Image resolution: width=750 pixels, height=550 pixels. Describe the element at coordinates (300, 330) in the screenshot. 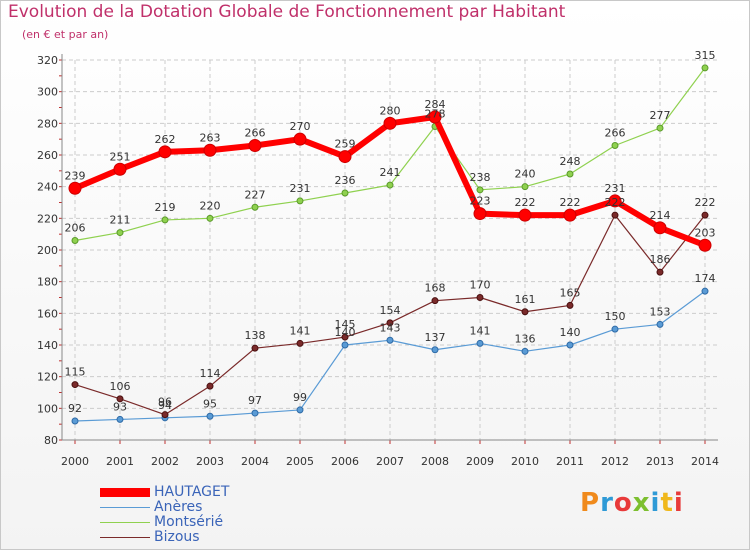

I see `data-label-bizous: 141` at that location.